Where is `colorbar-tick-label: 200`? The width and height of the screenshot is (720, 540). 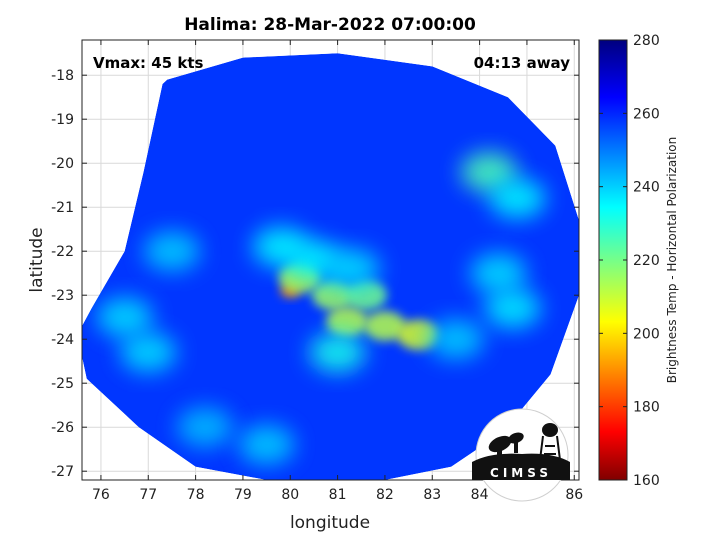 colorbar-tick-label: 200 is located at coordinates (646, 334).